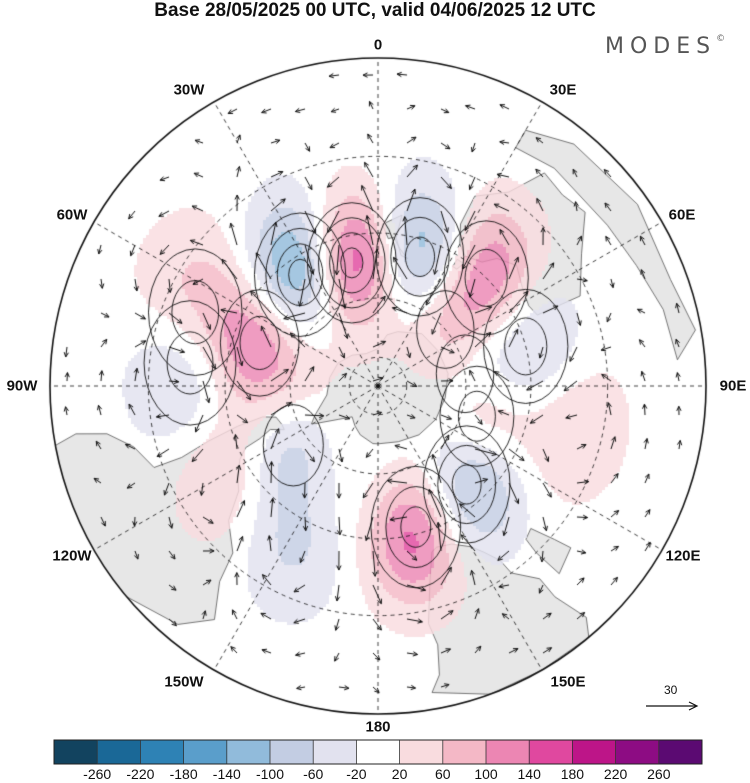 This screenshot has height=783, width=750. I want to click on wind-reference-label: 30, so click(671, 690).